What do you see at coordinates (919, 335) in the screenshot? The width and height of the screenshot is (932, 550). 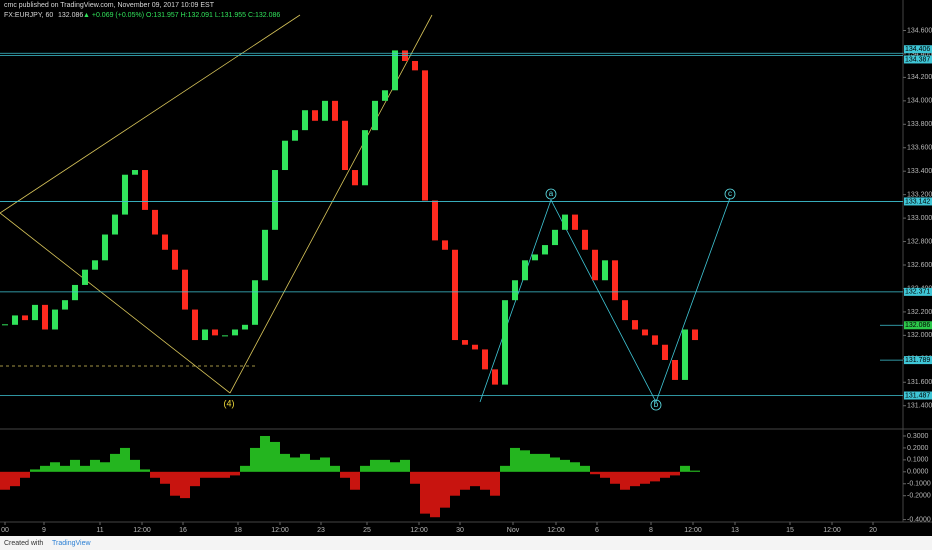 I see `y-tick-label: 132.000` at bounding box center [919, 335].